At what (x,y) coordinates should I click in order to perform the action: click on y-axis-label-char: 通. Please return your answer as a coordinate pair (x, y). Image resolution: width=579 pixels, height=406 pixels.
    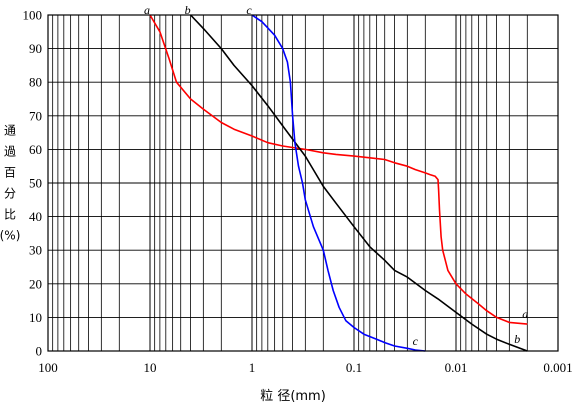
    Looking at the image, I should click on (10, 131).